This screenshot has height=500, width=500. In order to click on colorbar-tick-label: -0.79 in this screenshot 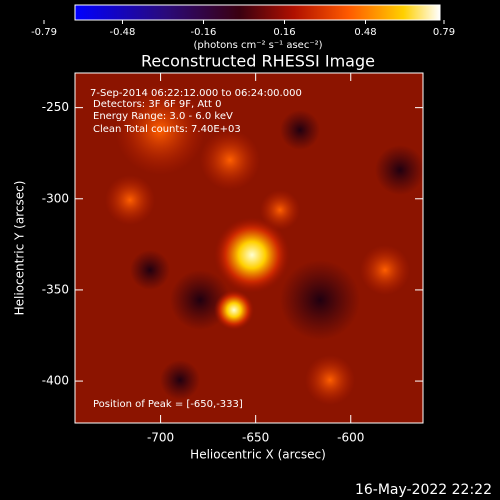, I will do `click(44, 32)`.